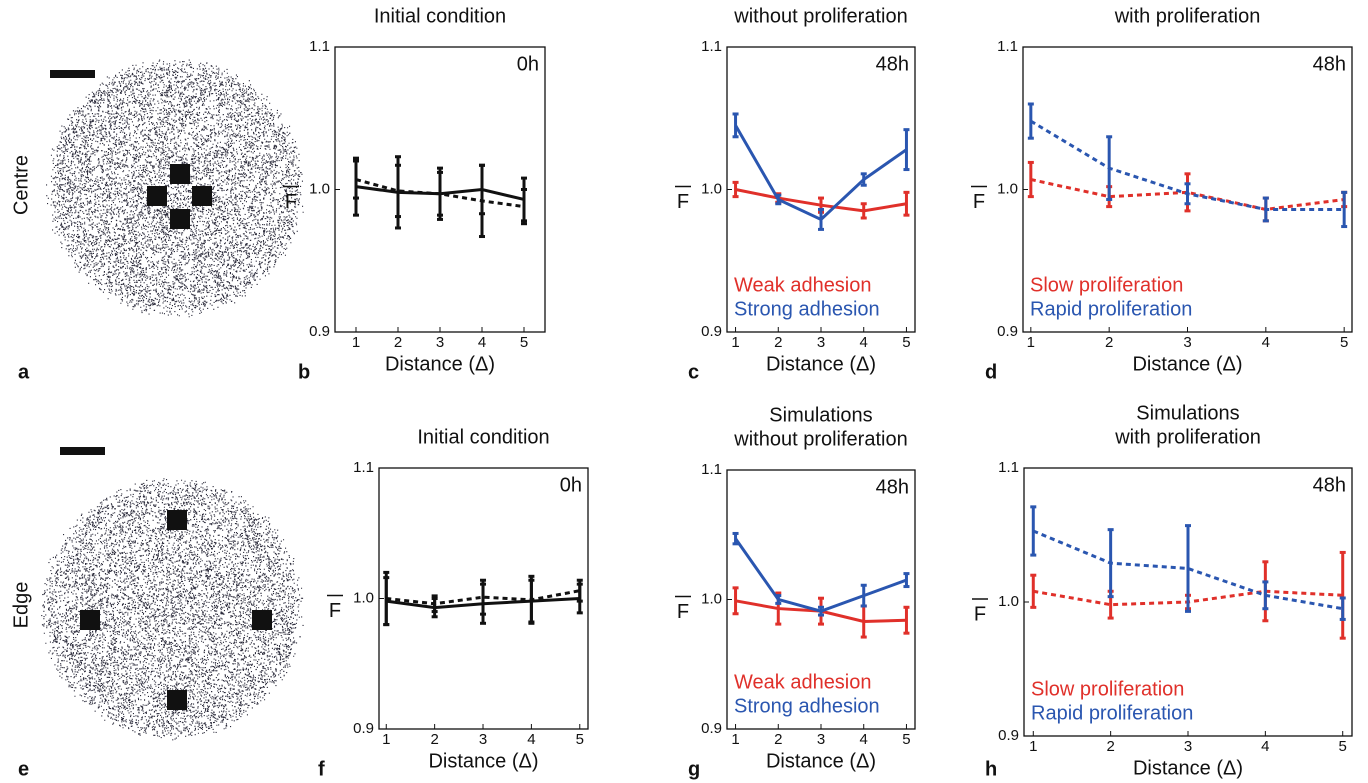  I want to click on panel-label: c, so click(693, 372).